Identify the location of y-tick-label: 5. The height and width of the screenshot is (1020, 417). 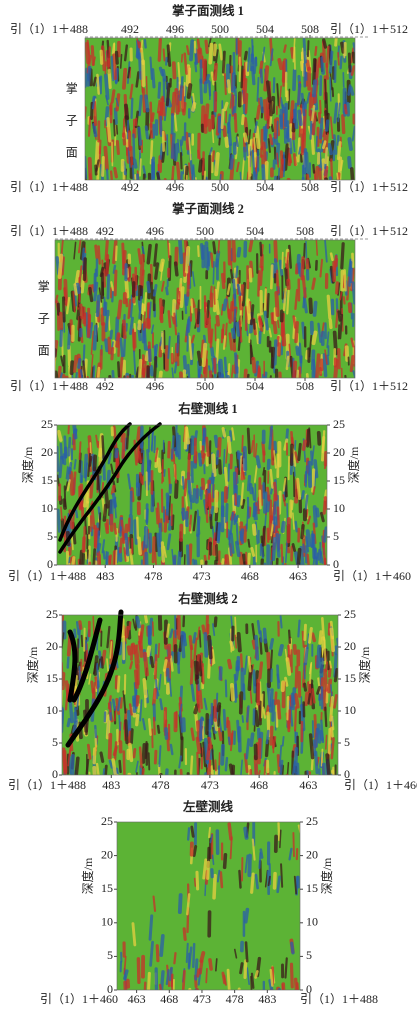
(50, 536).